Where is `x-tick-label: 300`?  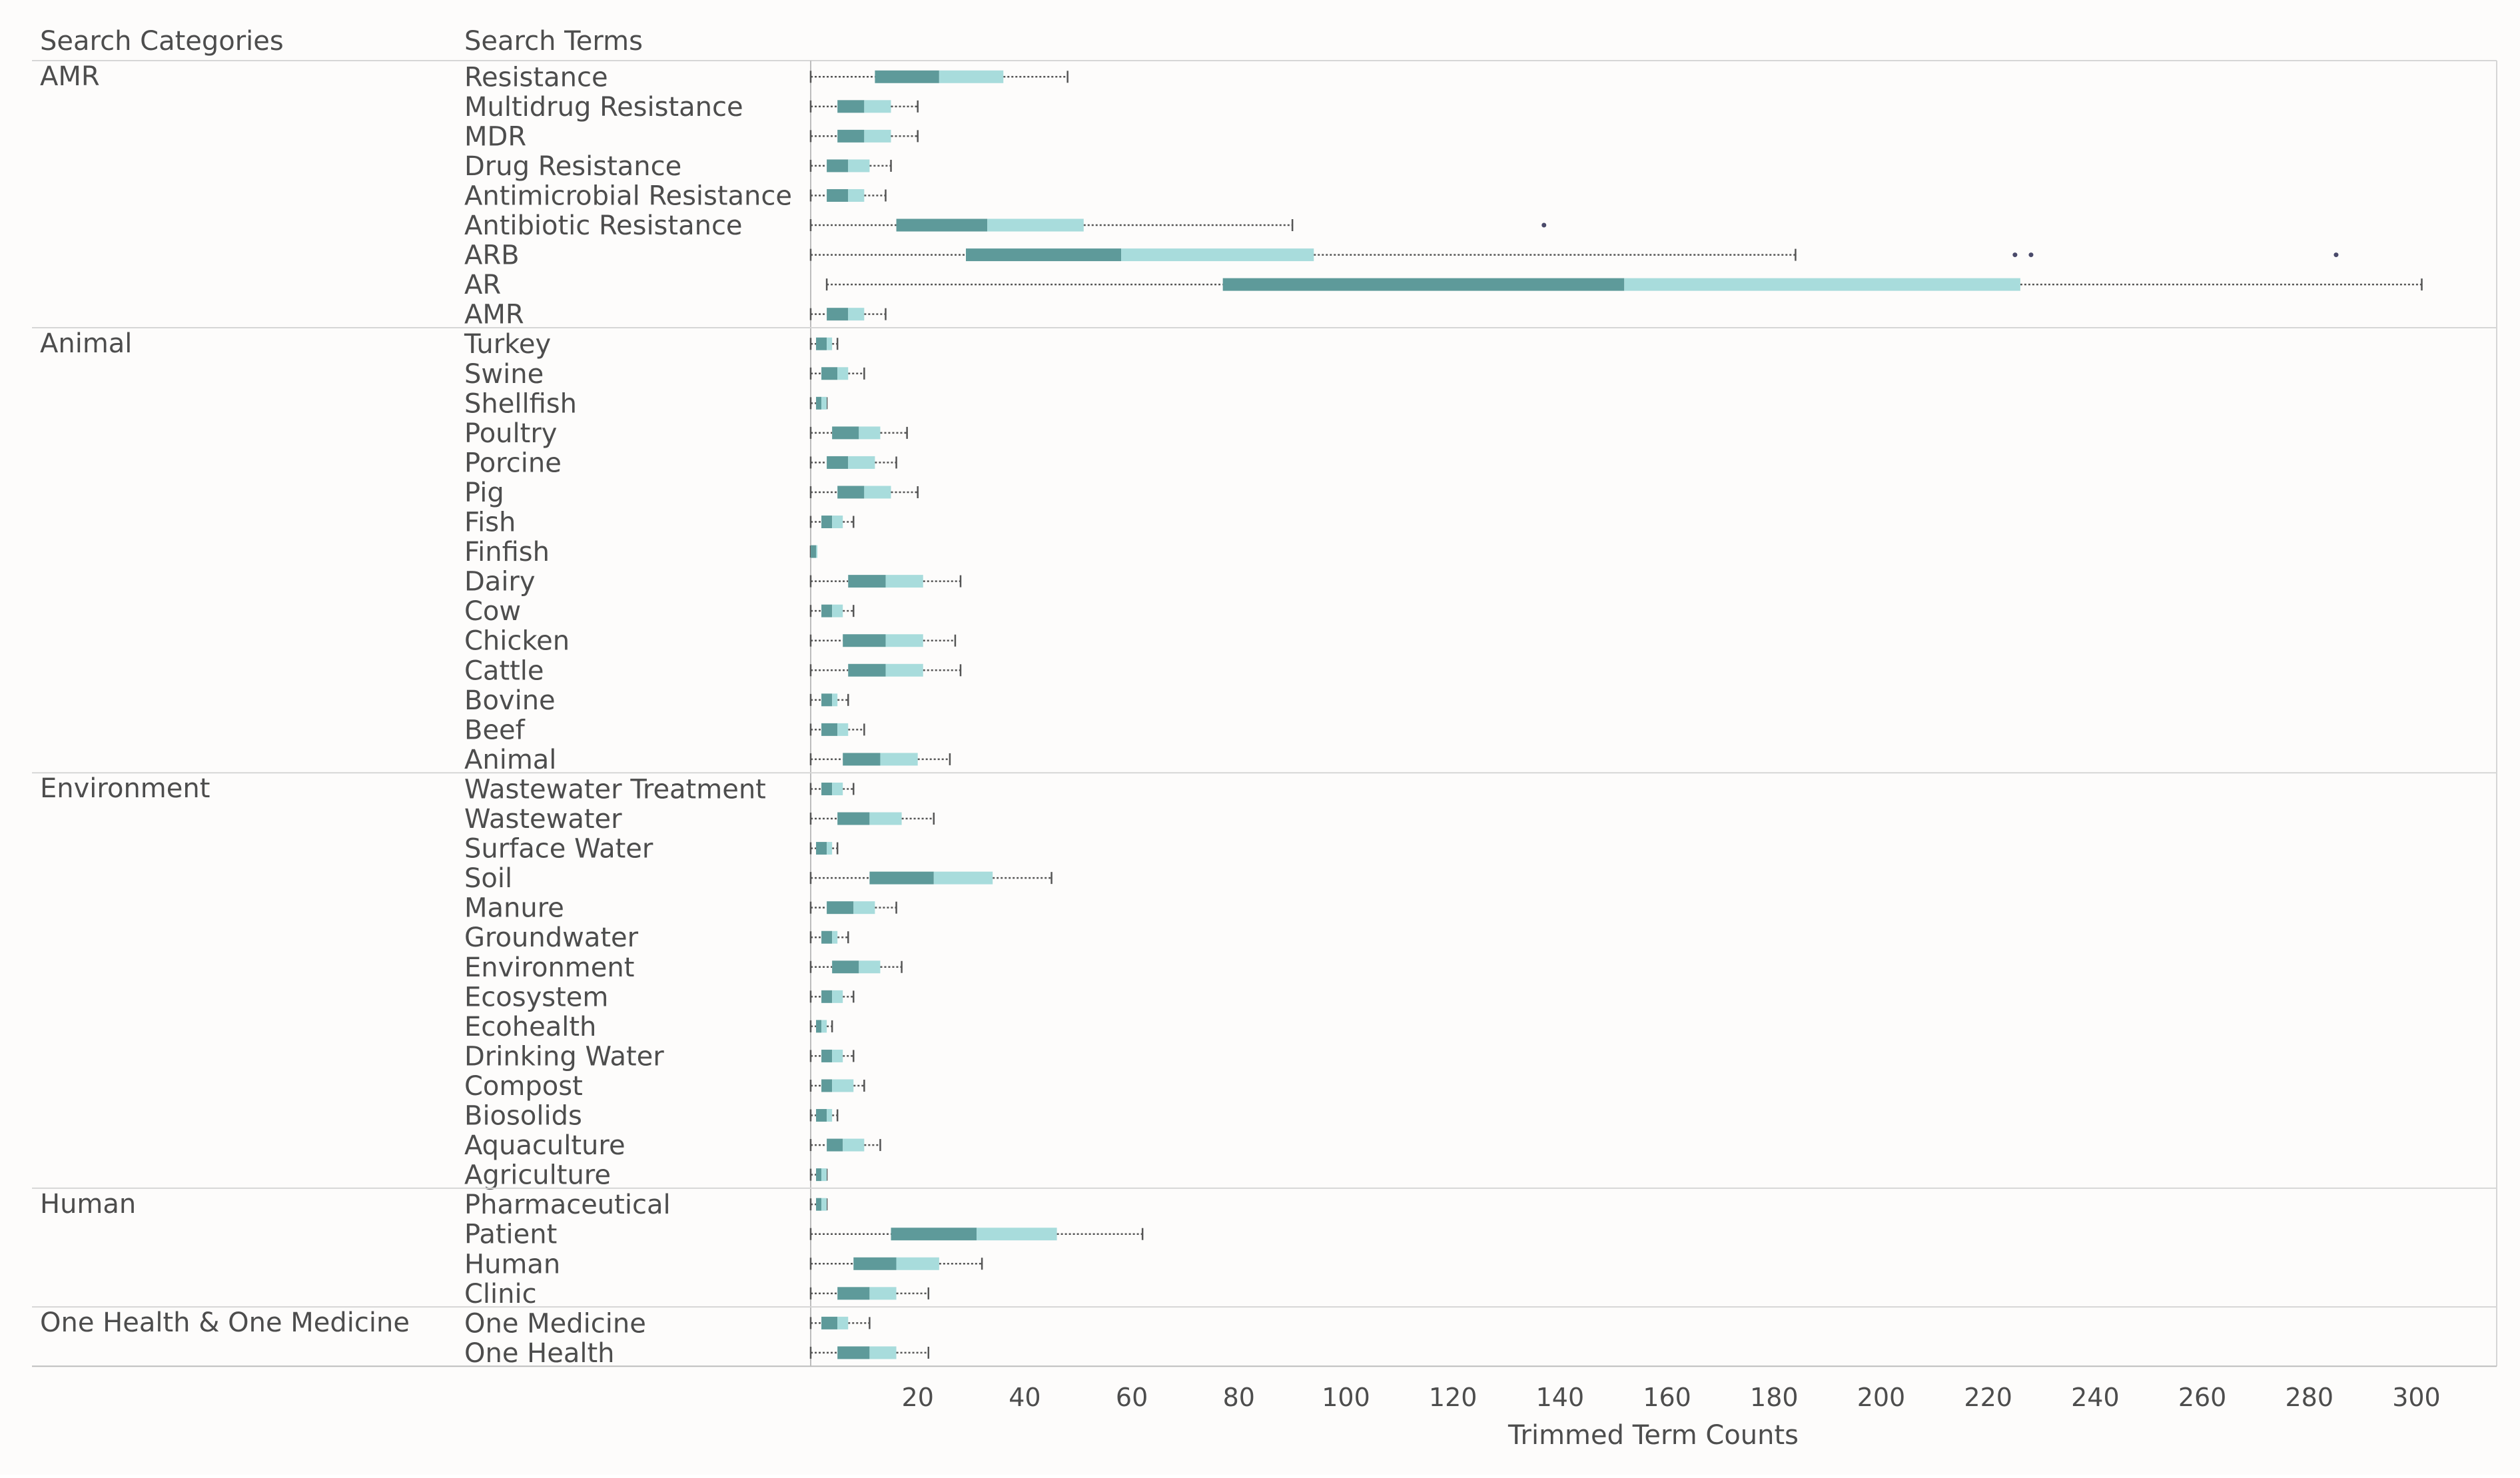 x-tick-label: 300 is located at coordinates (2416, 1398).